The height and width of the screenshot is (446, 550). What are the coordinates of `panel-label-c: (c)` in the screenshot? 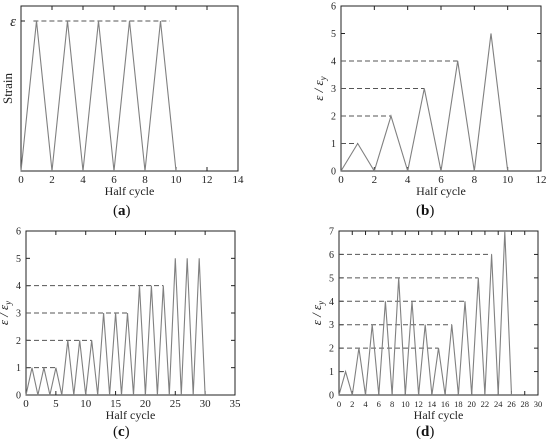 It's located at (121, 432).